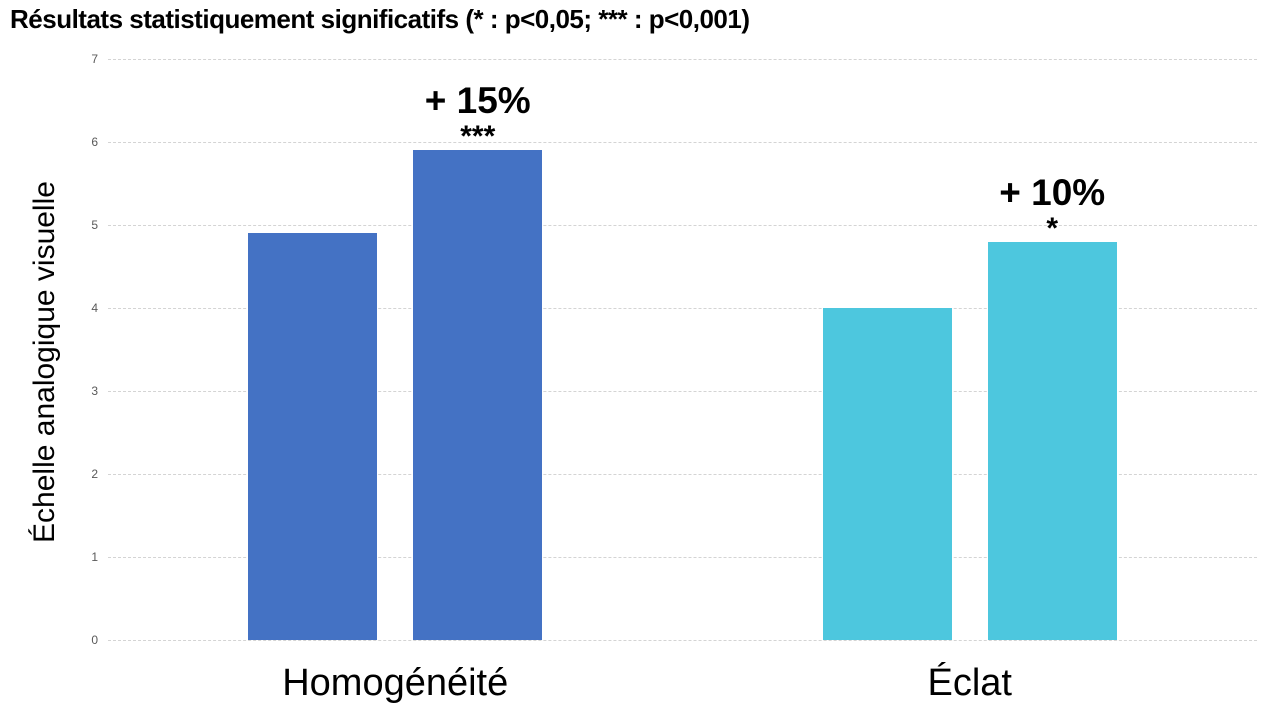 This screenshot has height=720, width=1280. What do you see at coordinates (94, 391) in the screenshot?
I see `y-tick-label: 3` at bounding box center [94, 391].